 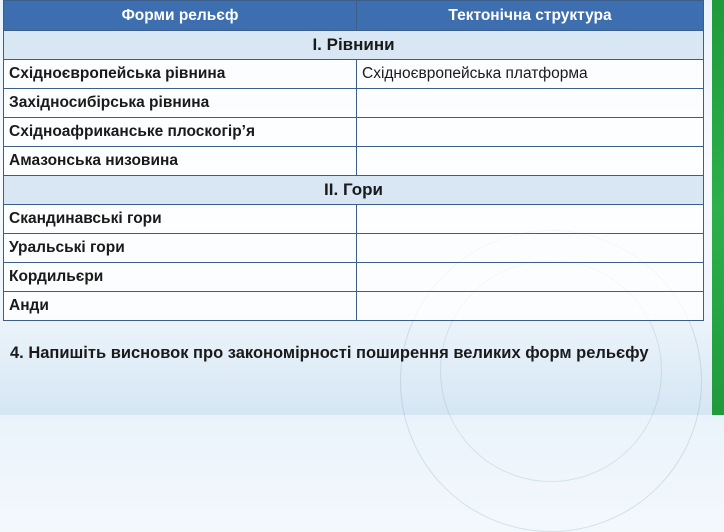 I want to click on relief-form-cell: Західносибірська рівнина, so click(x=180, y=103).